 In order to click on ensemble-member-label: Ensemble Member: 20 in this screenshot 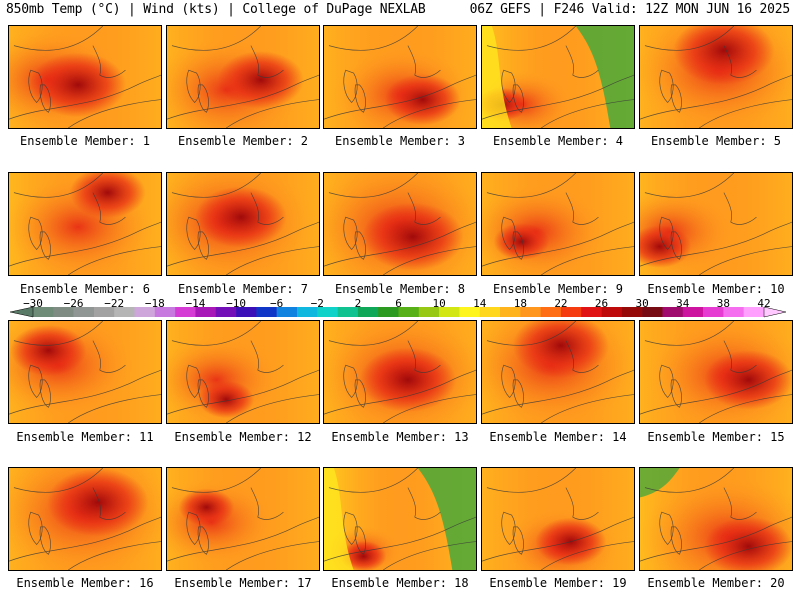, I will do `click(716, 583)`.